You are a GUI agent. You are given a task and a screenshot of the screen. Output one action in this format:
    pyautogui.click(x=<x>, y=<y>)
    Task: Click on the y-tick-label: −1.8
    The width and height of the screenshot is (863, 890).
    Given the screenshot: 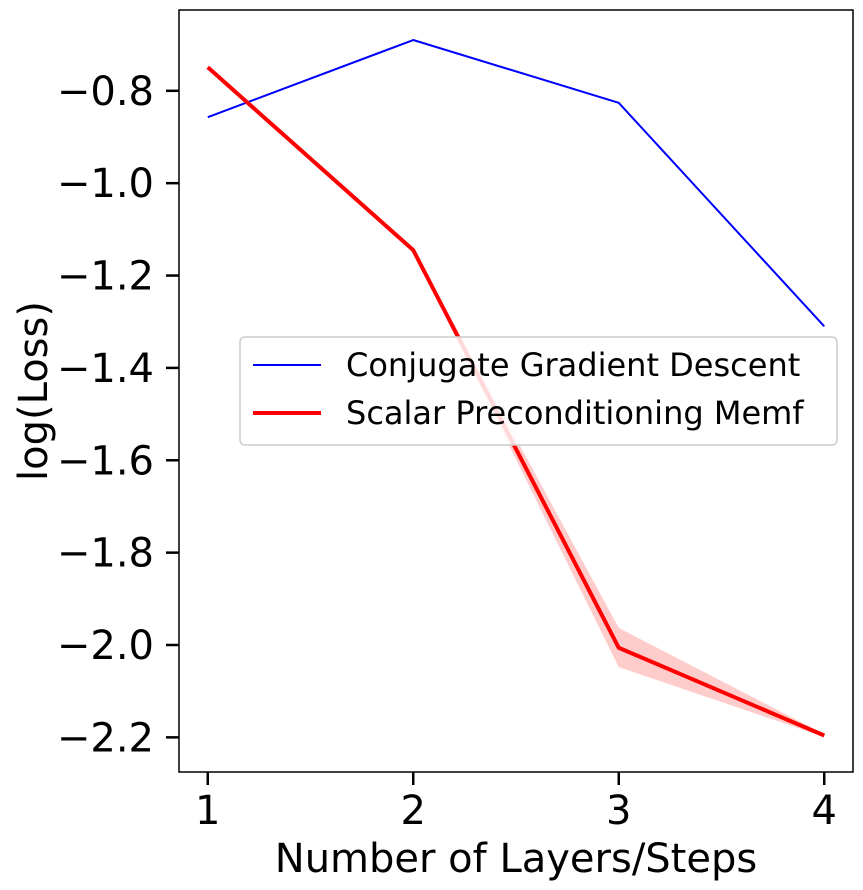 What is the action you would take?
    pyautogui.click(x=105, y=554)
    